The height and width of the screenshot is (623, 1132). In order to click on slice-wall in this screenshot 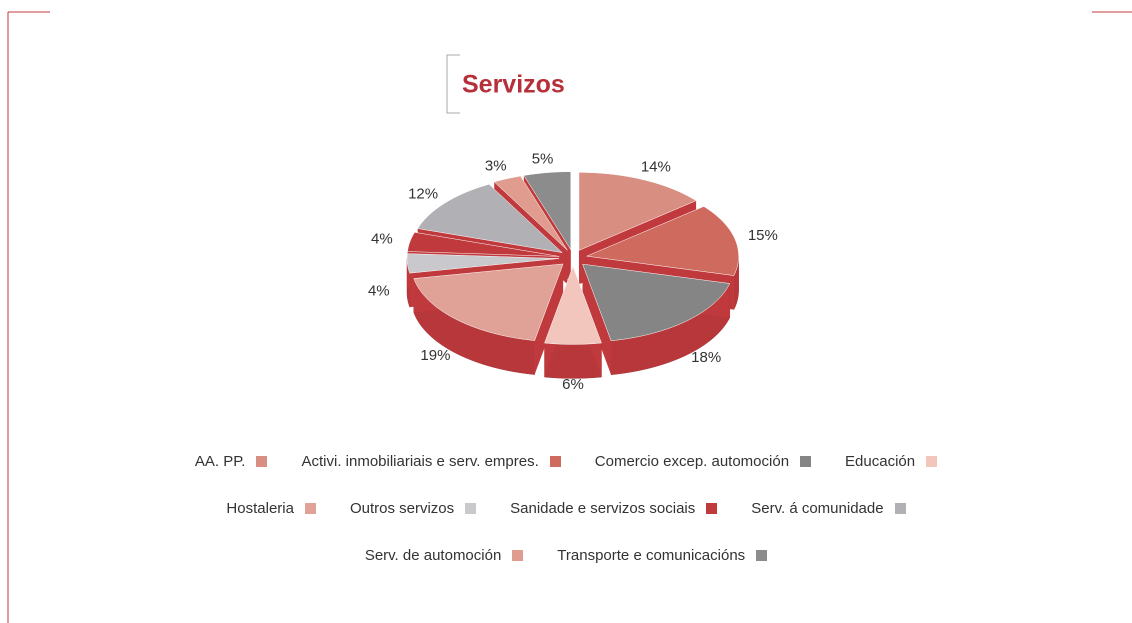, I will do `click(597, 319)`.